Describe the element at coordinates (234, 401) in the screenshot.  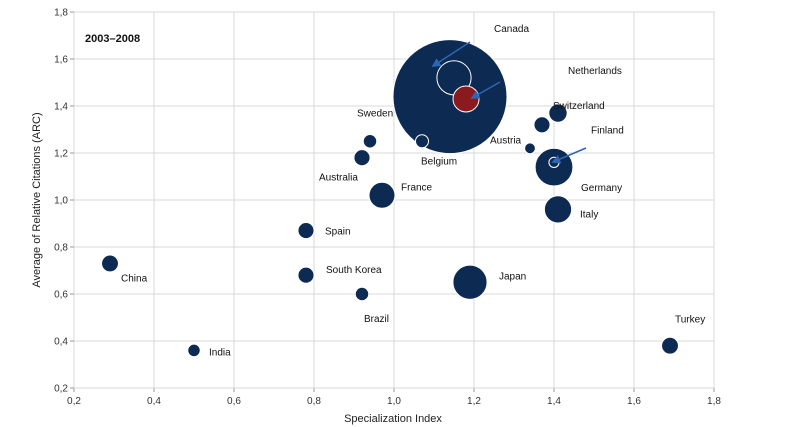
I see `x-tick-label: 0,6` at that location.